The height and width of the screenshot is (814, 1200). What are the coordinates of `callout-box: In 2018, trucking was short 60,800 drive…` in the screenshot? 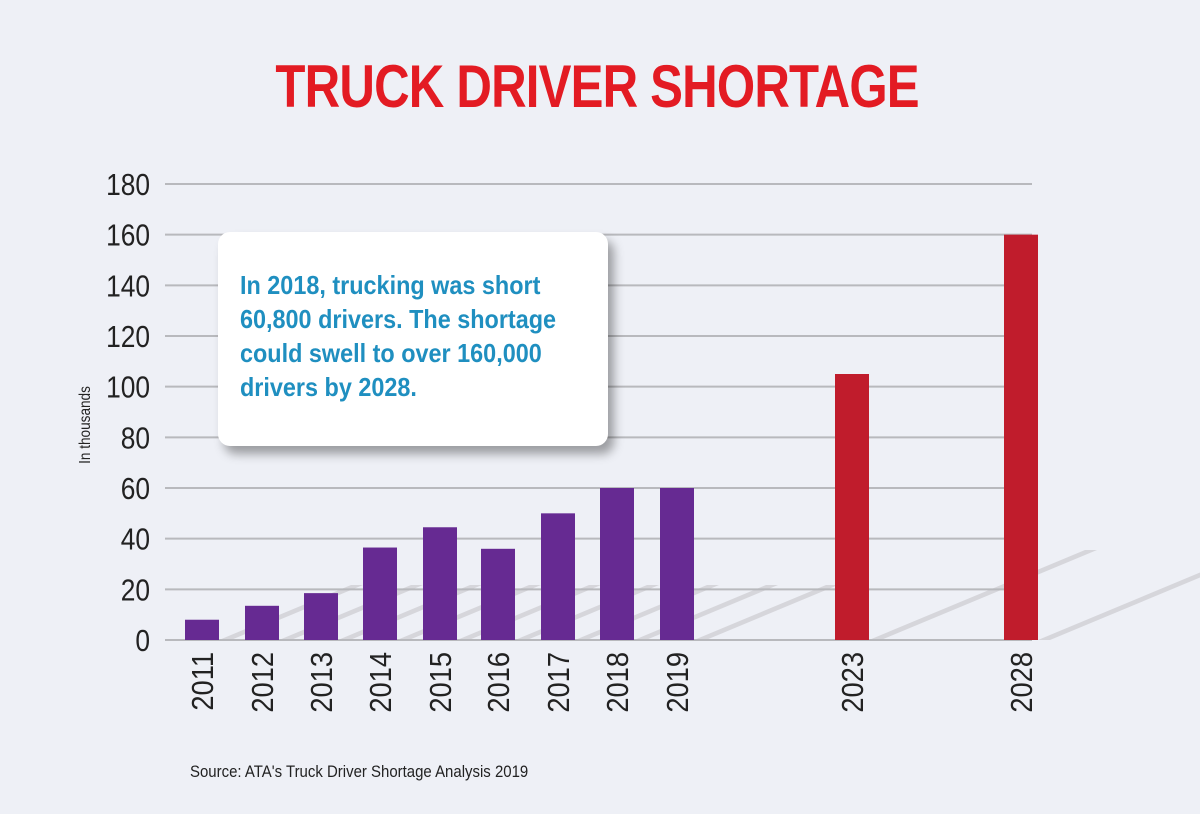 It's located at (413, 339).